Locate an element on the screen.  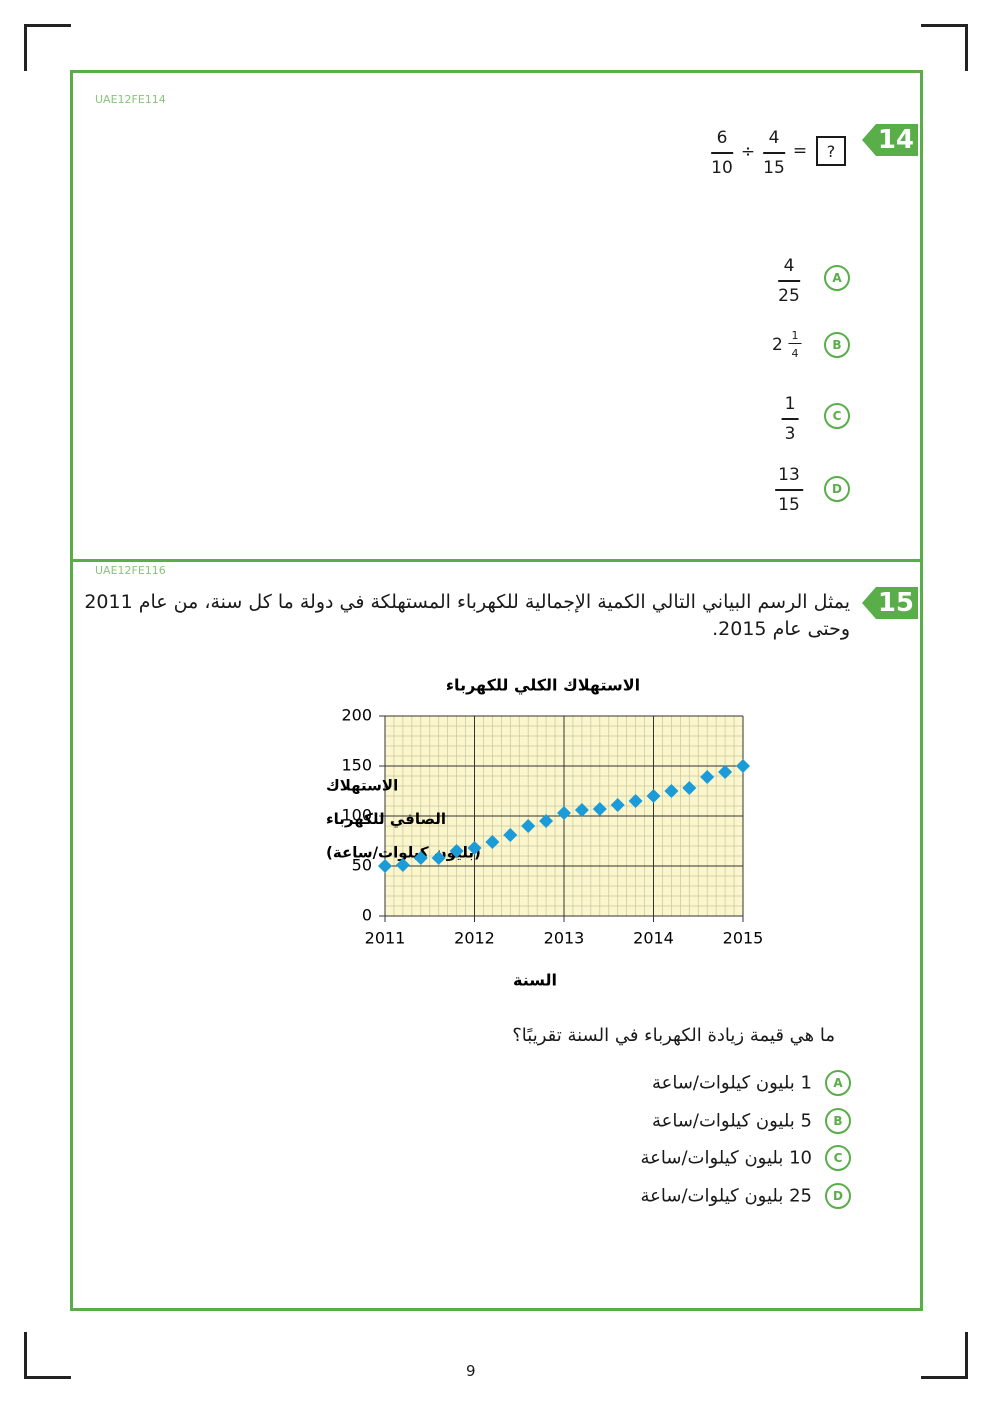
option-fraction: 1 3 is located at coordinates (790, 419).